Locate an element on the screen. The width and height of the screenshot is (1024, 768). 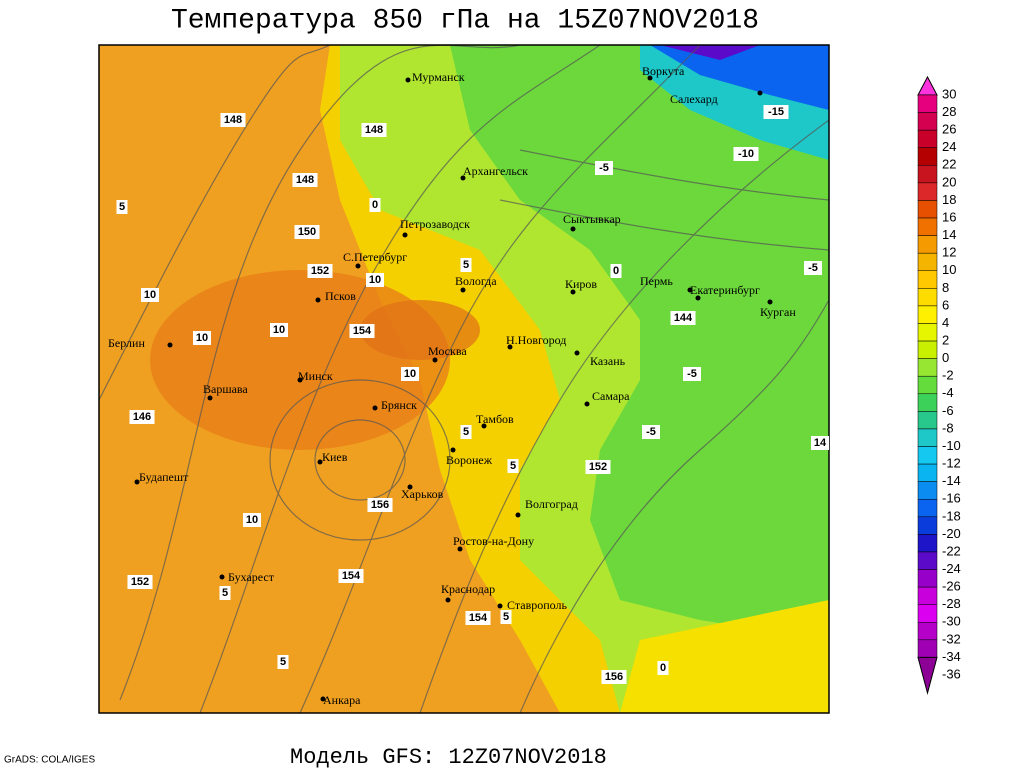
colorbar-label: -4 is located at coordinates (948, 392).